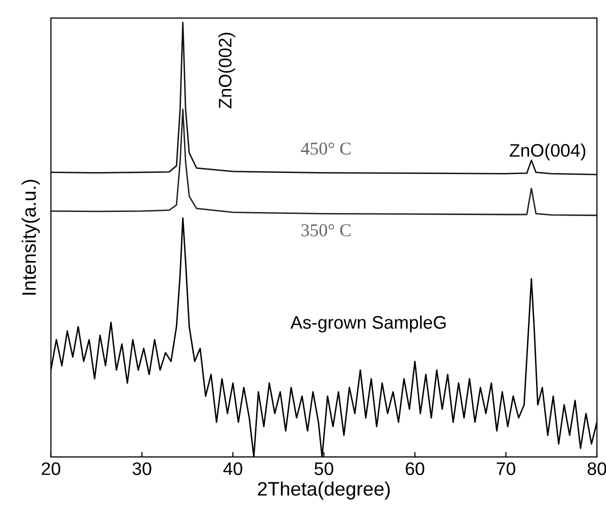 The height and width of the screenshot is (532, 606). Describe the element at coordinates (548, 152) in the screenshot. I see `annotation: ZnO(004)` at that location.